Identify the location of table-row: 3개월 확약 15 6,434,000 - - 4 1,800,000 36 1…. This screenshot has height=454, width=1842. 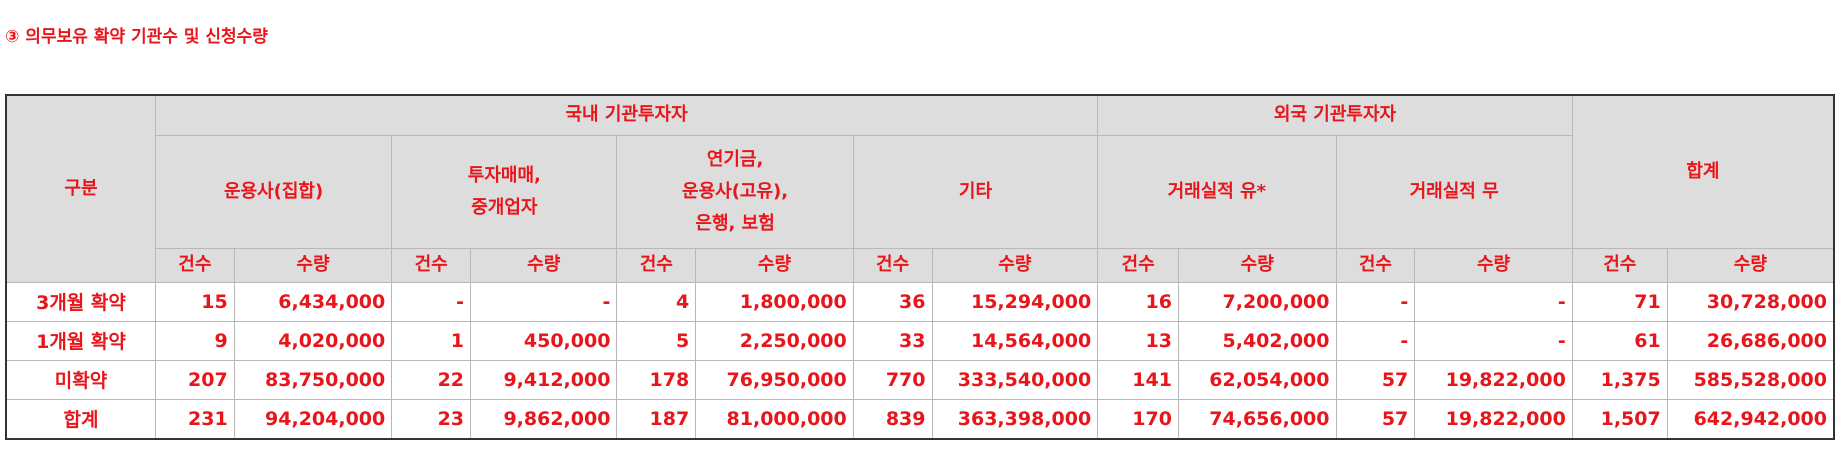
(920, 301).